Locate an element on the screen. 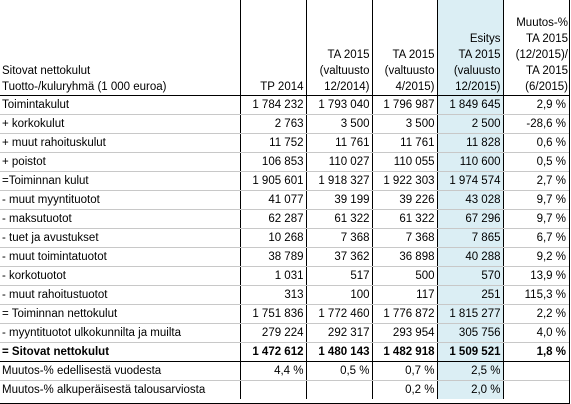 This screenshot has height=404, width=571. cell-esitys: 1 849 645 is located at coordinates (470, 105).